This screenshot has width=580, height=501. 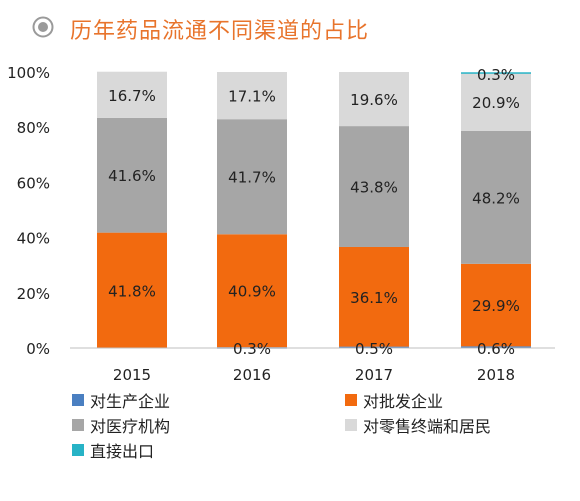 I want to click on x-tick-label: 2016, so click(x=252, y=375).